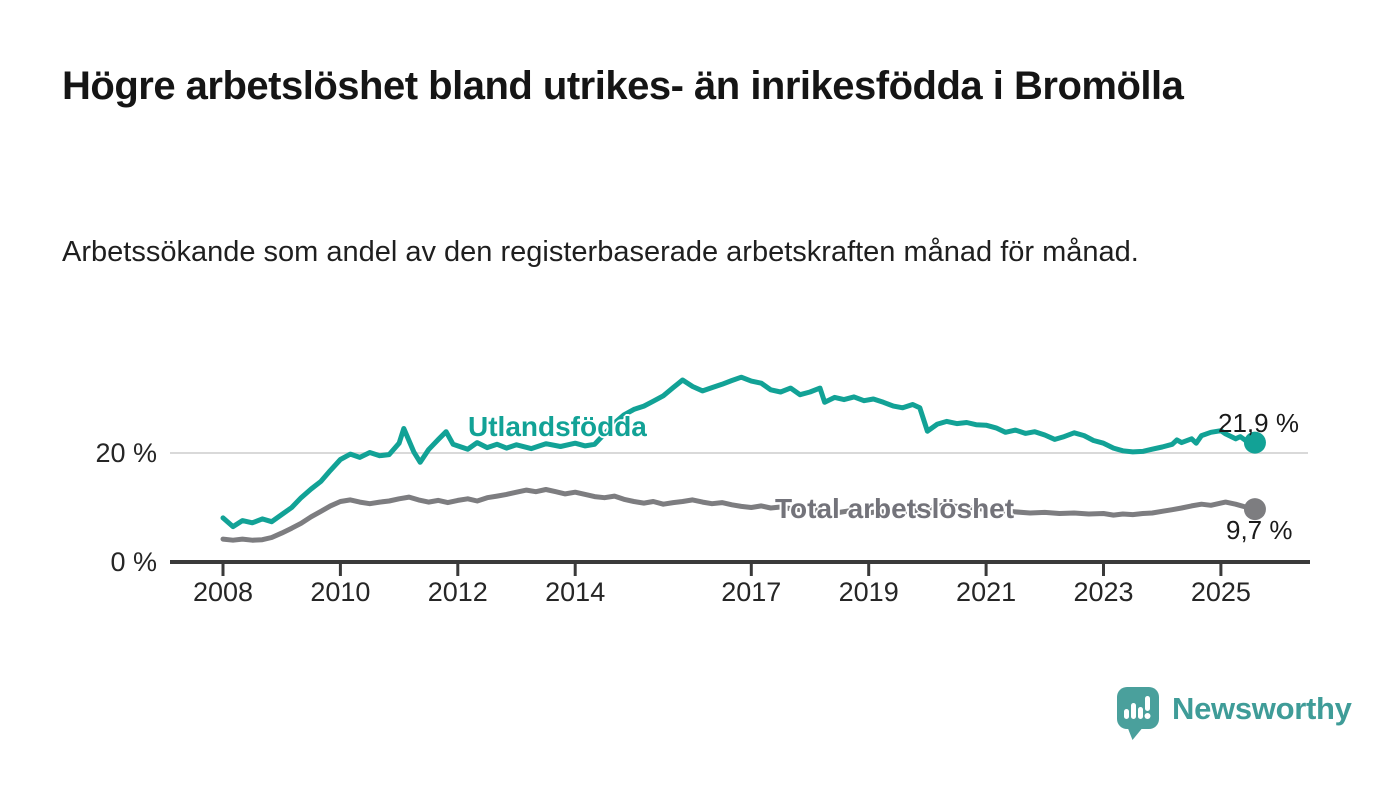 This screenshot has width=1400, height=794. What do you see at coordinates (223, 592) in the screenshot?
I see `x-axis-label-2008: 2008` at bounding box center [223, 592].